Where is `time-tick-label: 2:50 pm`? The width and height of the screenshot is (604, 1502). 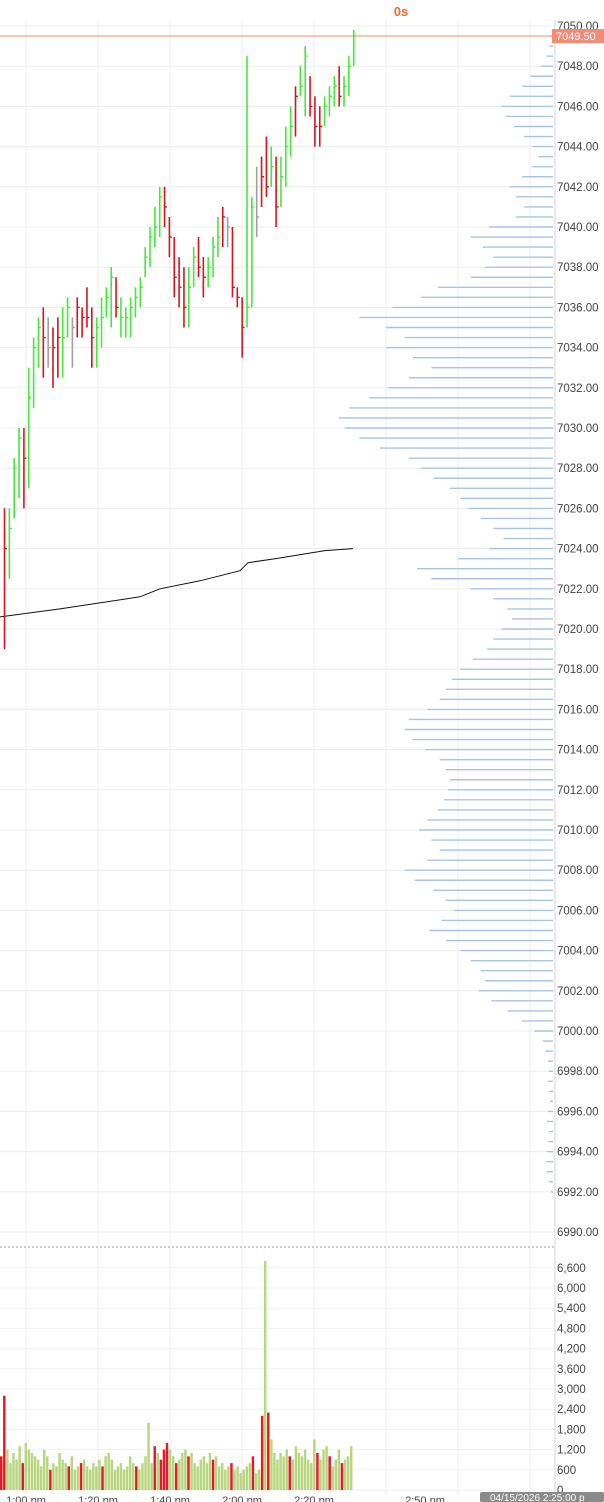 time-tick-label: 2:50 pm is located at coordinates (425, 1498).